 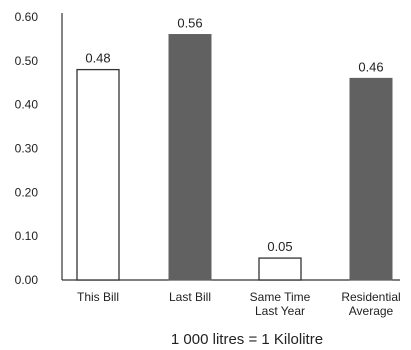 What do you see at coordinates (370, 66) in the screenshot?
I see `value-label: 0.46` at bounding box center [370, 66].